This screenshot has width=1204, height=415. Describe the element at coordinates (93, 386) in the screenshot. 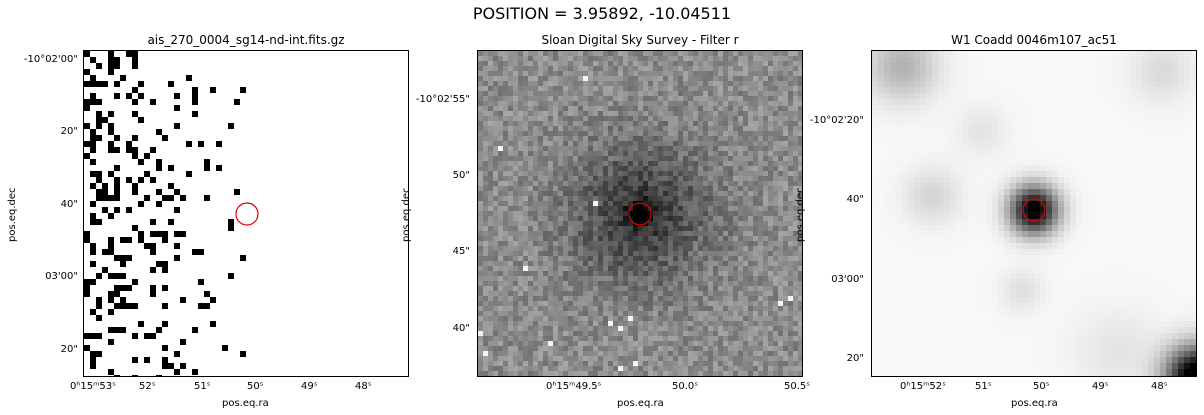

I see `panel-1-xtick: 0ʰ15ᵐ53ˢ` at that location.